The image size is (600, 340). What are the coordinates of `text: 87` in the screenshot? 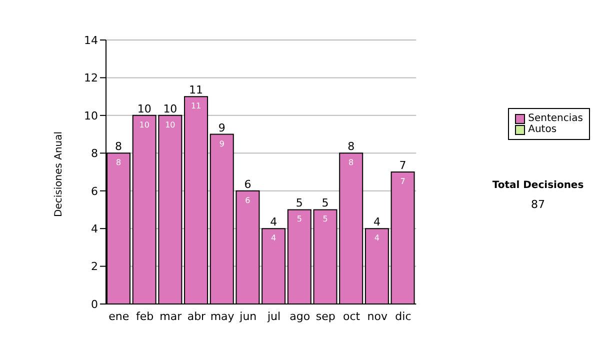 It's located at (538, 204).